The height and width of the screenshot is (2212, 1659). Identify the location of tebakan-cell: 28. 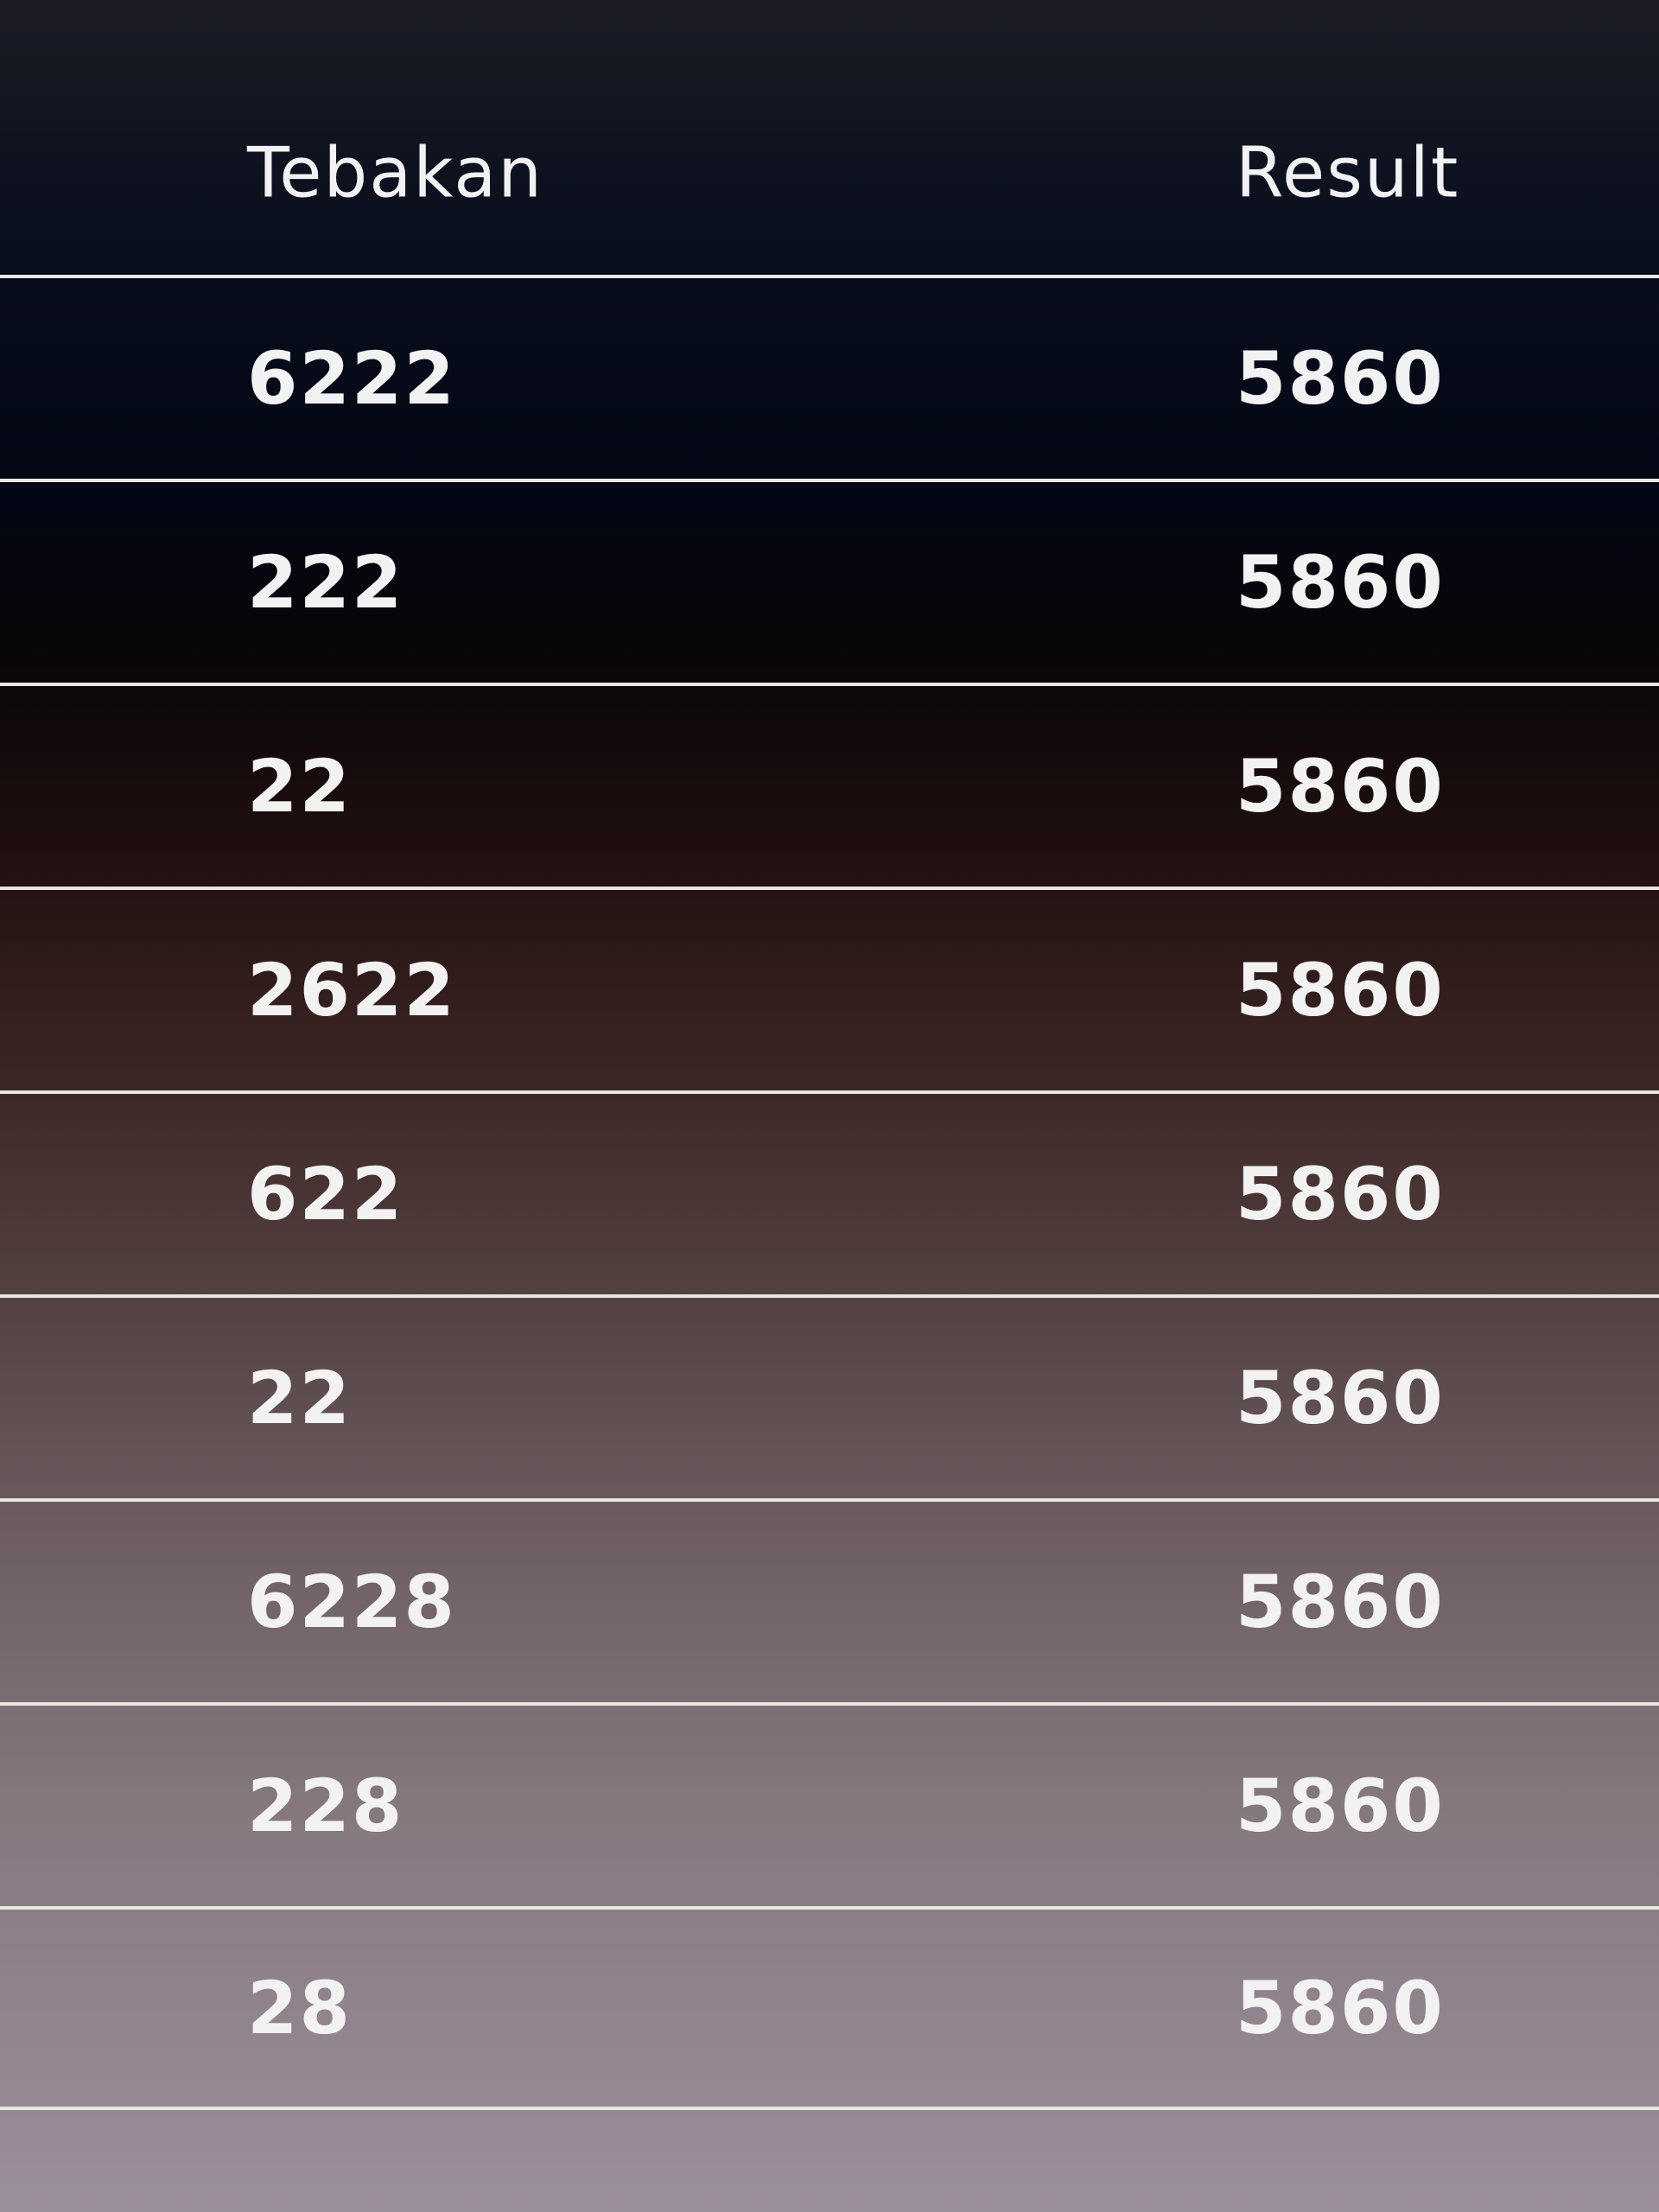
(299, 2008).